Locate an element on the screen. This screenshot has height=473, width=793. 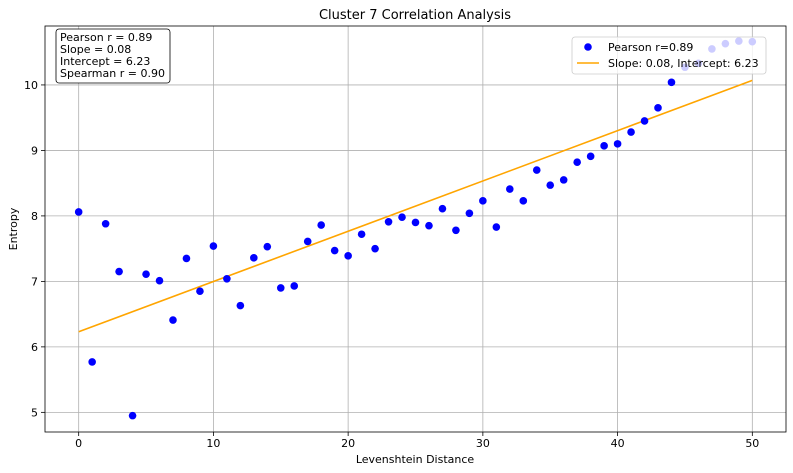
chart-title: Cluster 7 Correlation Analysis is located at coordinates (415, 15).